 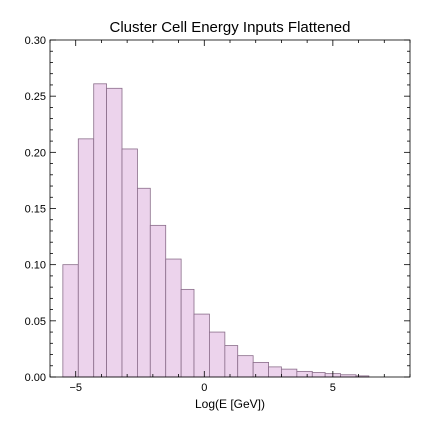 What do you see at coordinates (75, 388) in the screenshot?
I see `x-tick-label: −5` at bounding box center [75, 388].